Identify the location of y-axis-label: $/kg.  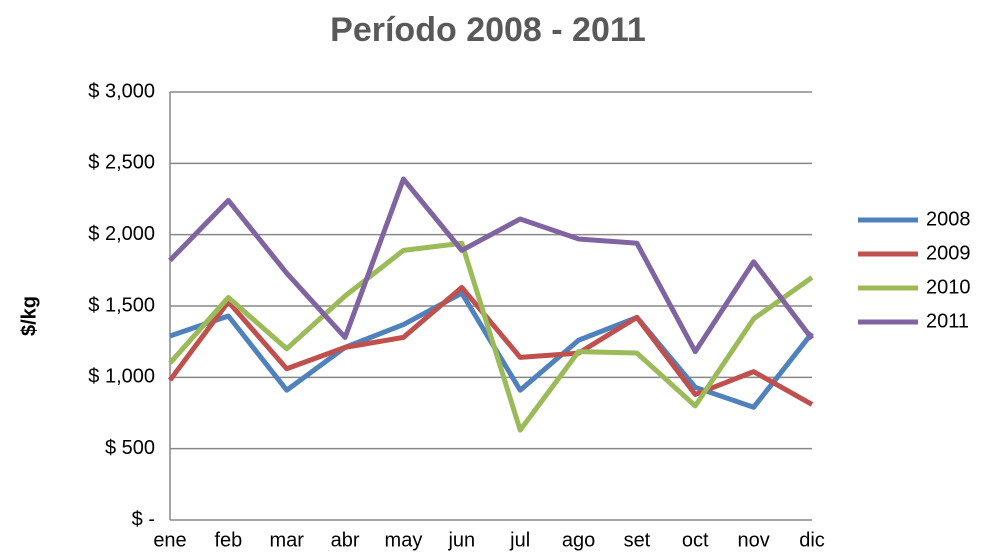
(29, 316).